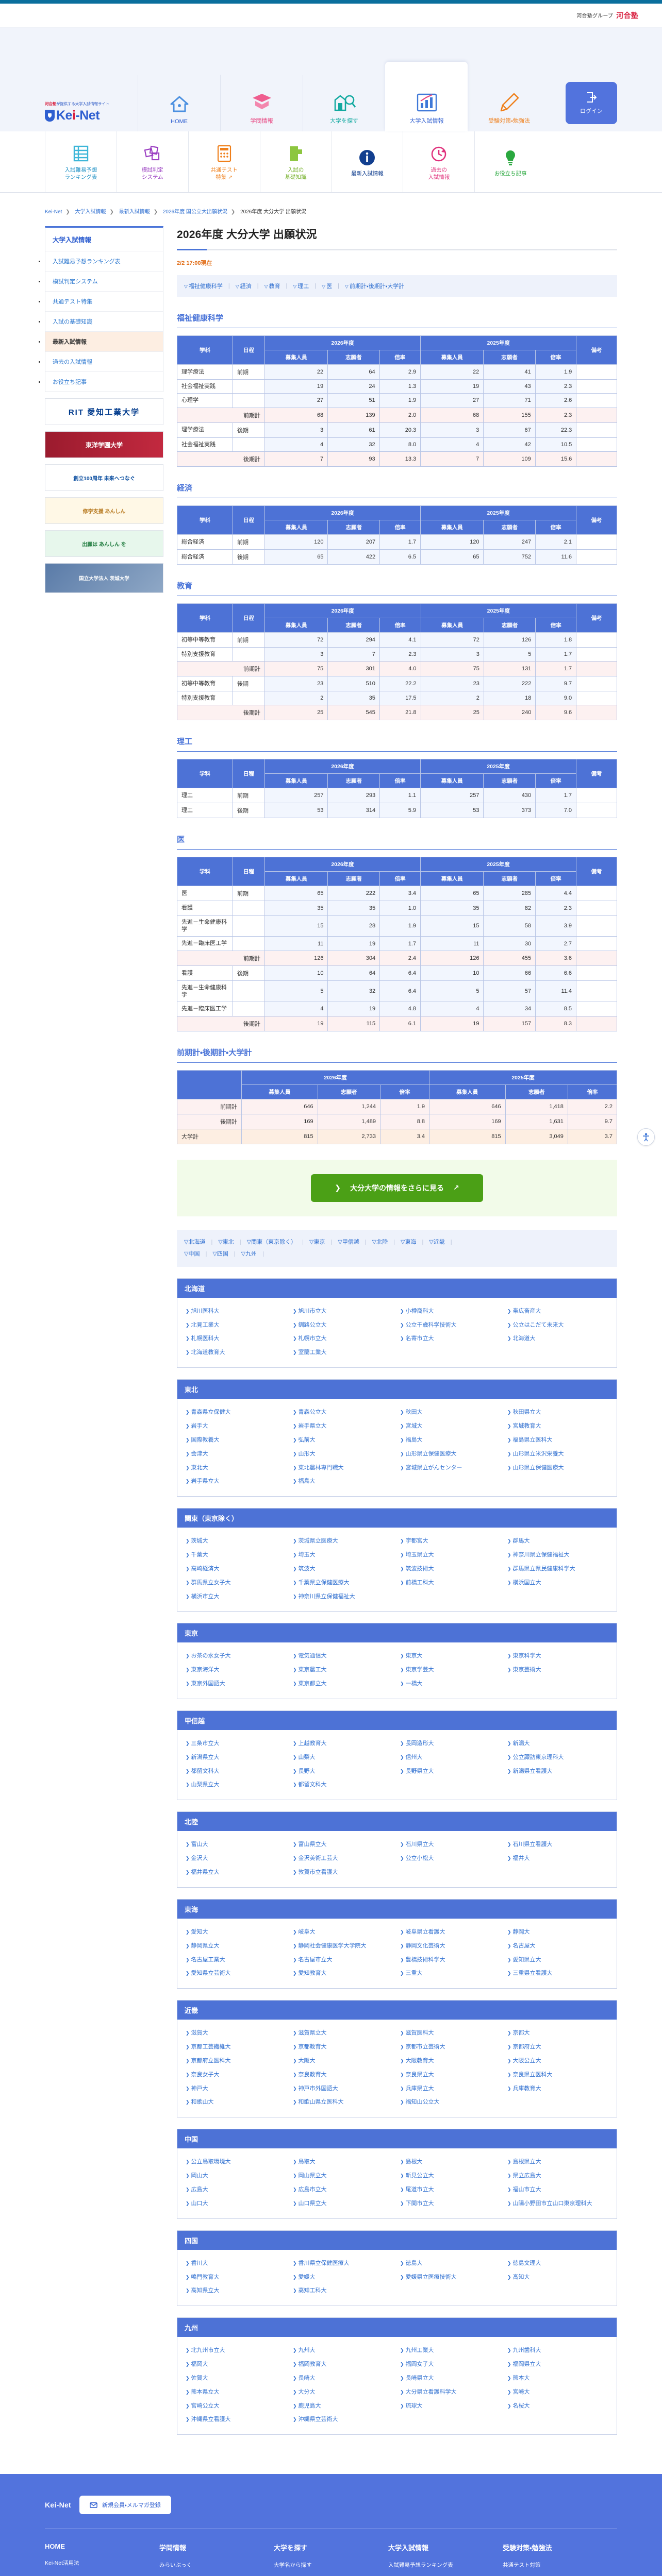 Image resolution: width=662 pixels, height=2576 pixels. Describe the element at coordinates (301, 286) in the screenshot. I see `anchor-rikou: ▽ 理工` at that location.